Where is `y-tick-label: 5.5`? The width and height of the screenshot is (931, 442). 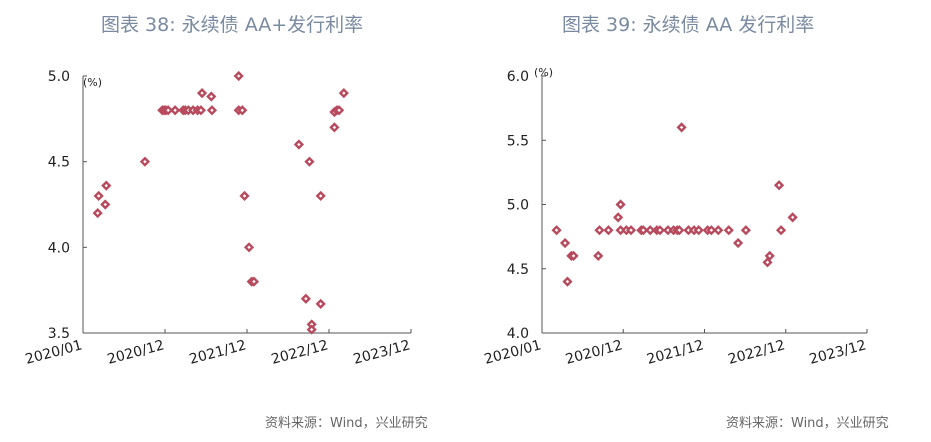
y-tick-label: 5.5 is located at coordinates (518, 141).